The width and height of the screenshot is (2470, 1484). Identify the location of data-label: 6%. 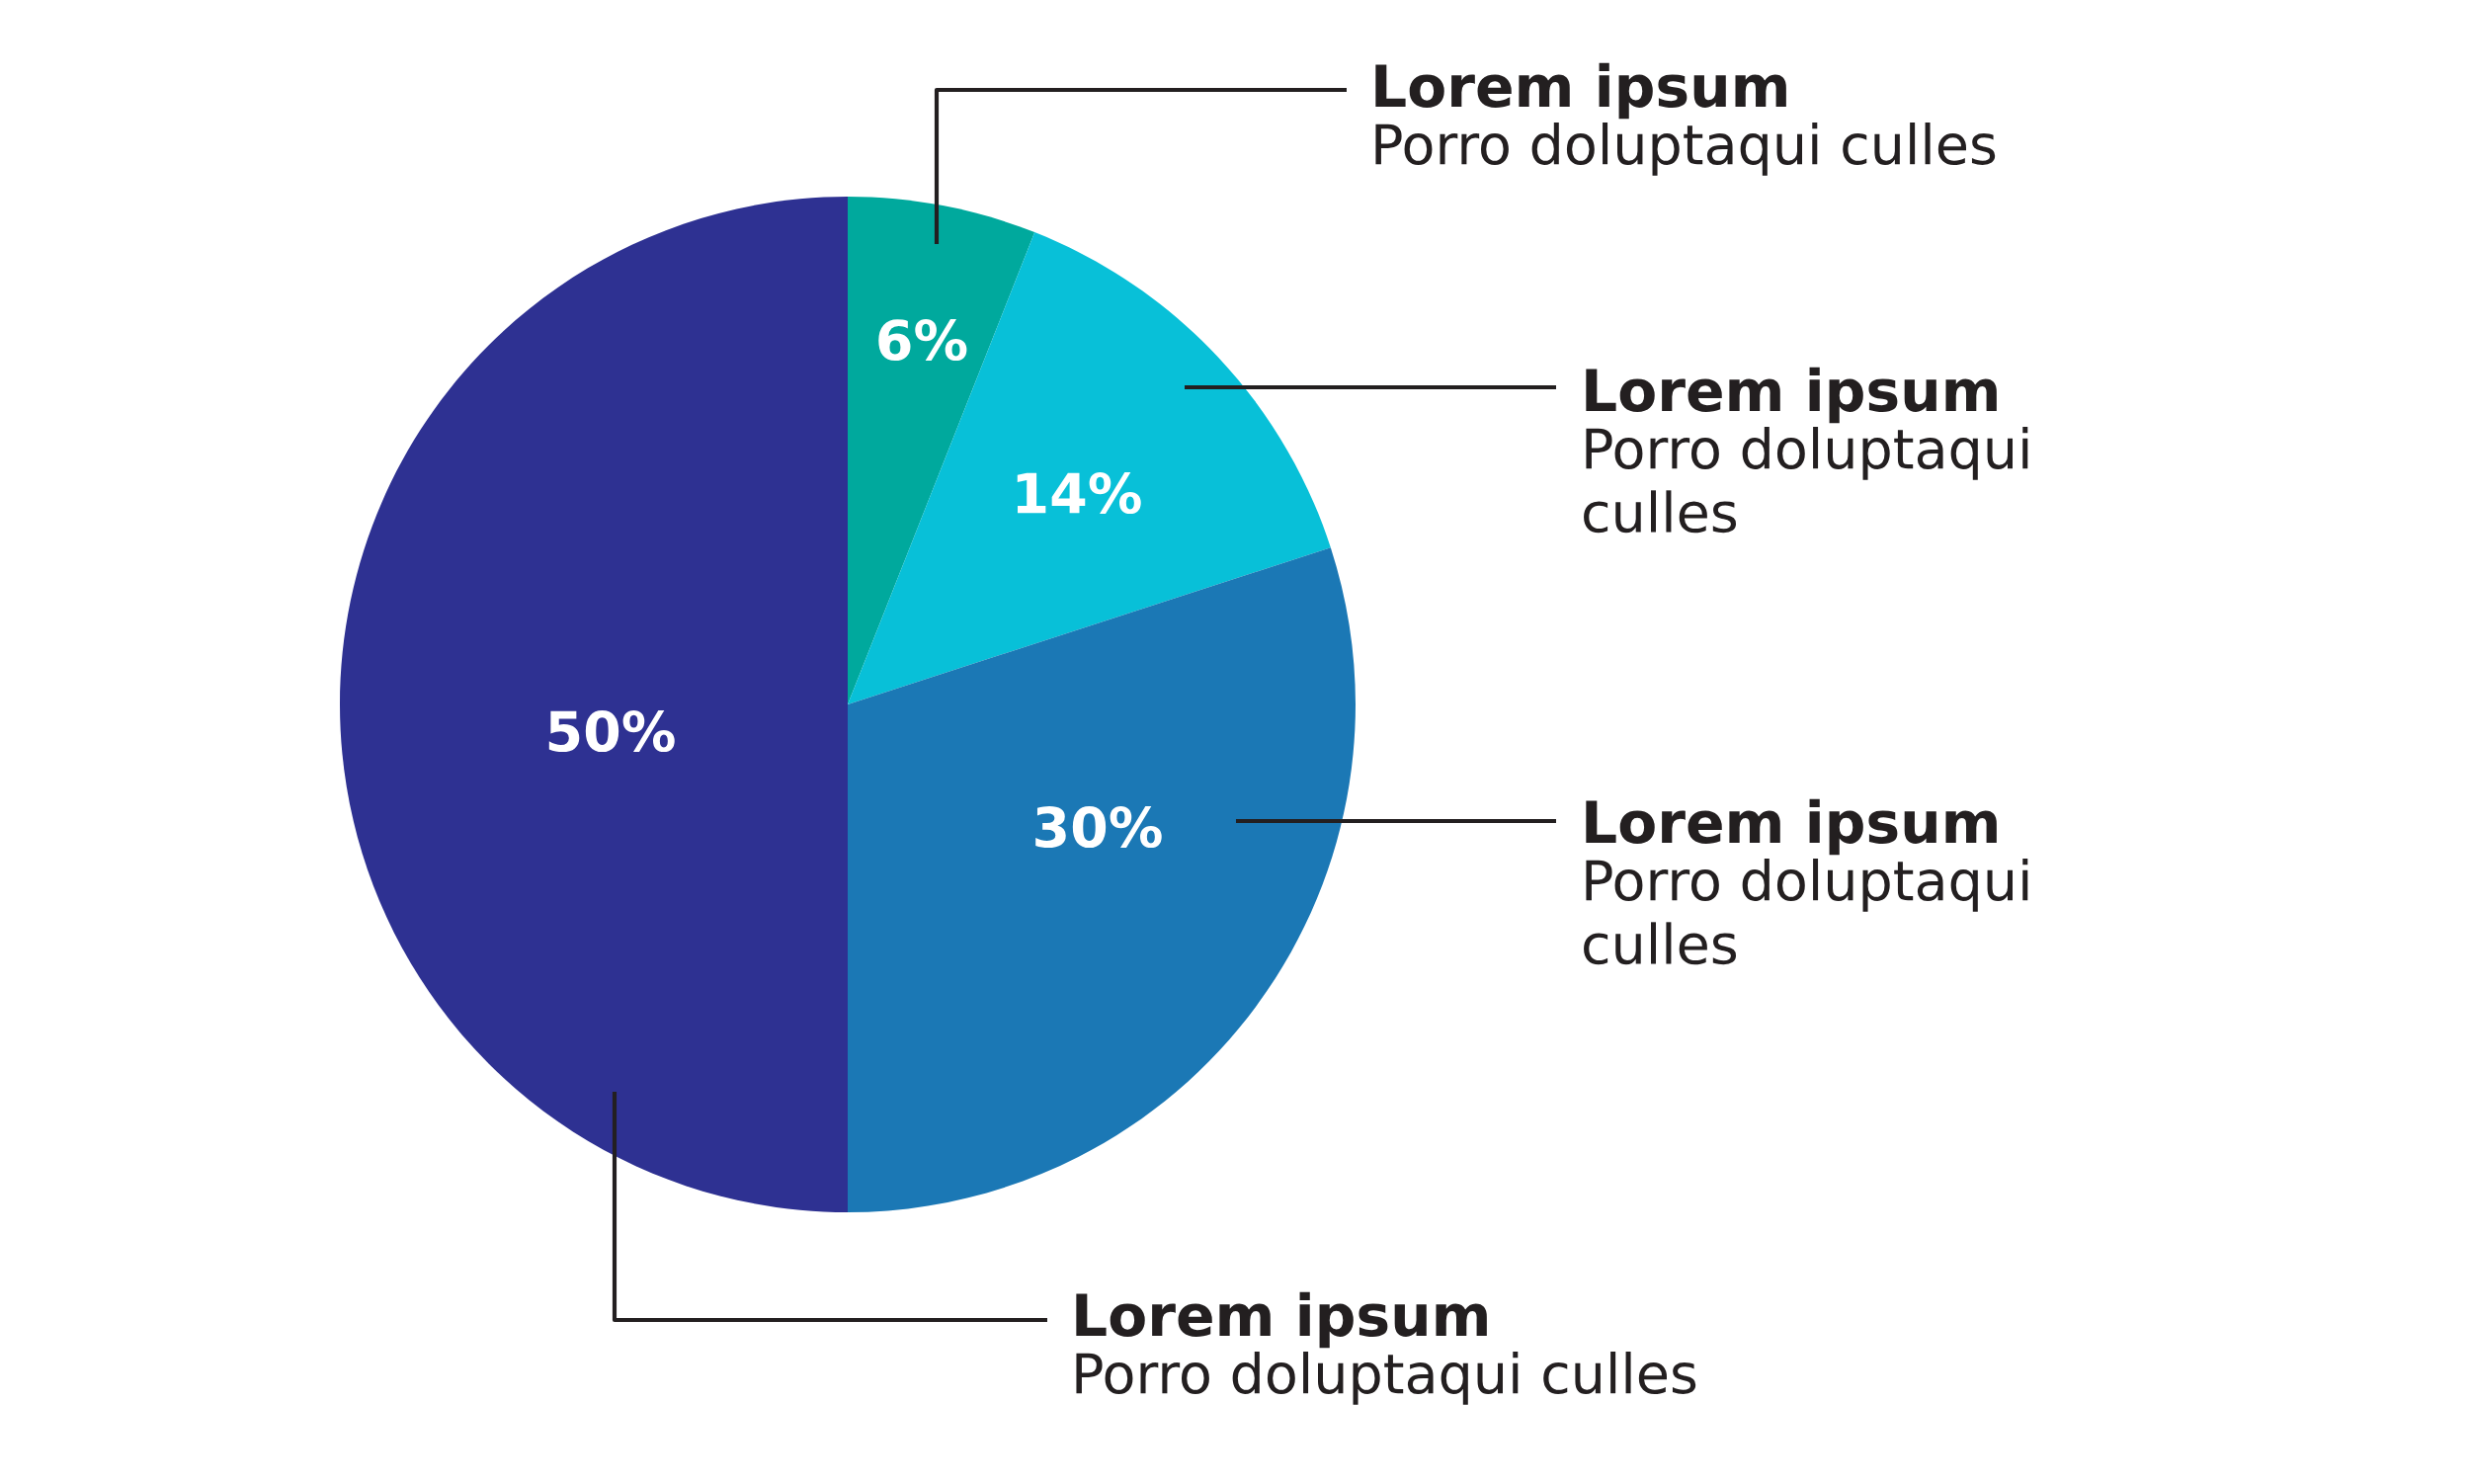
(922, 340).